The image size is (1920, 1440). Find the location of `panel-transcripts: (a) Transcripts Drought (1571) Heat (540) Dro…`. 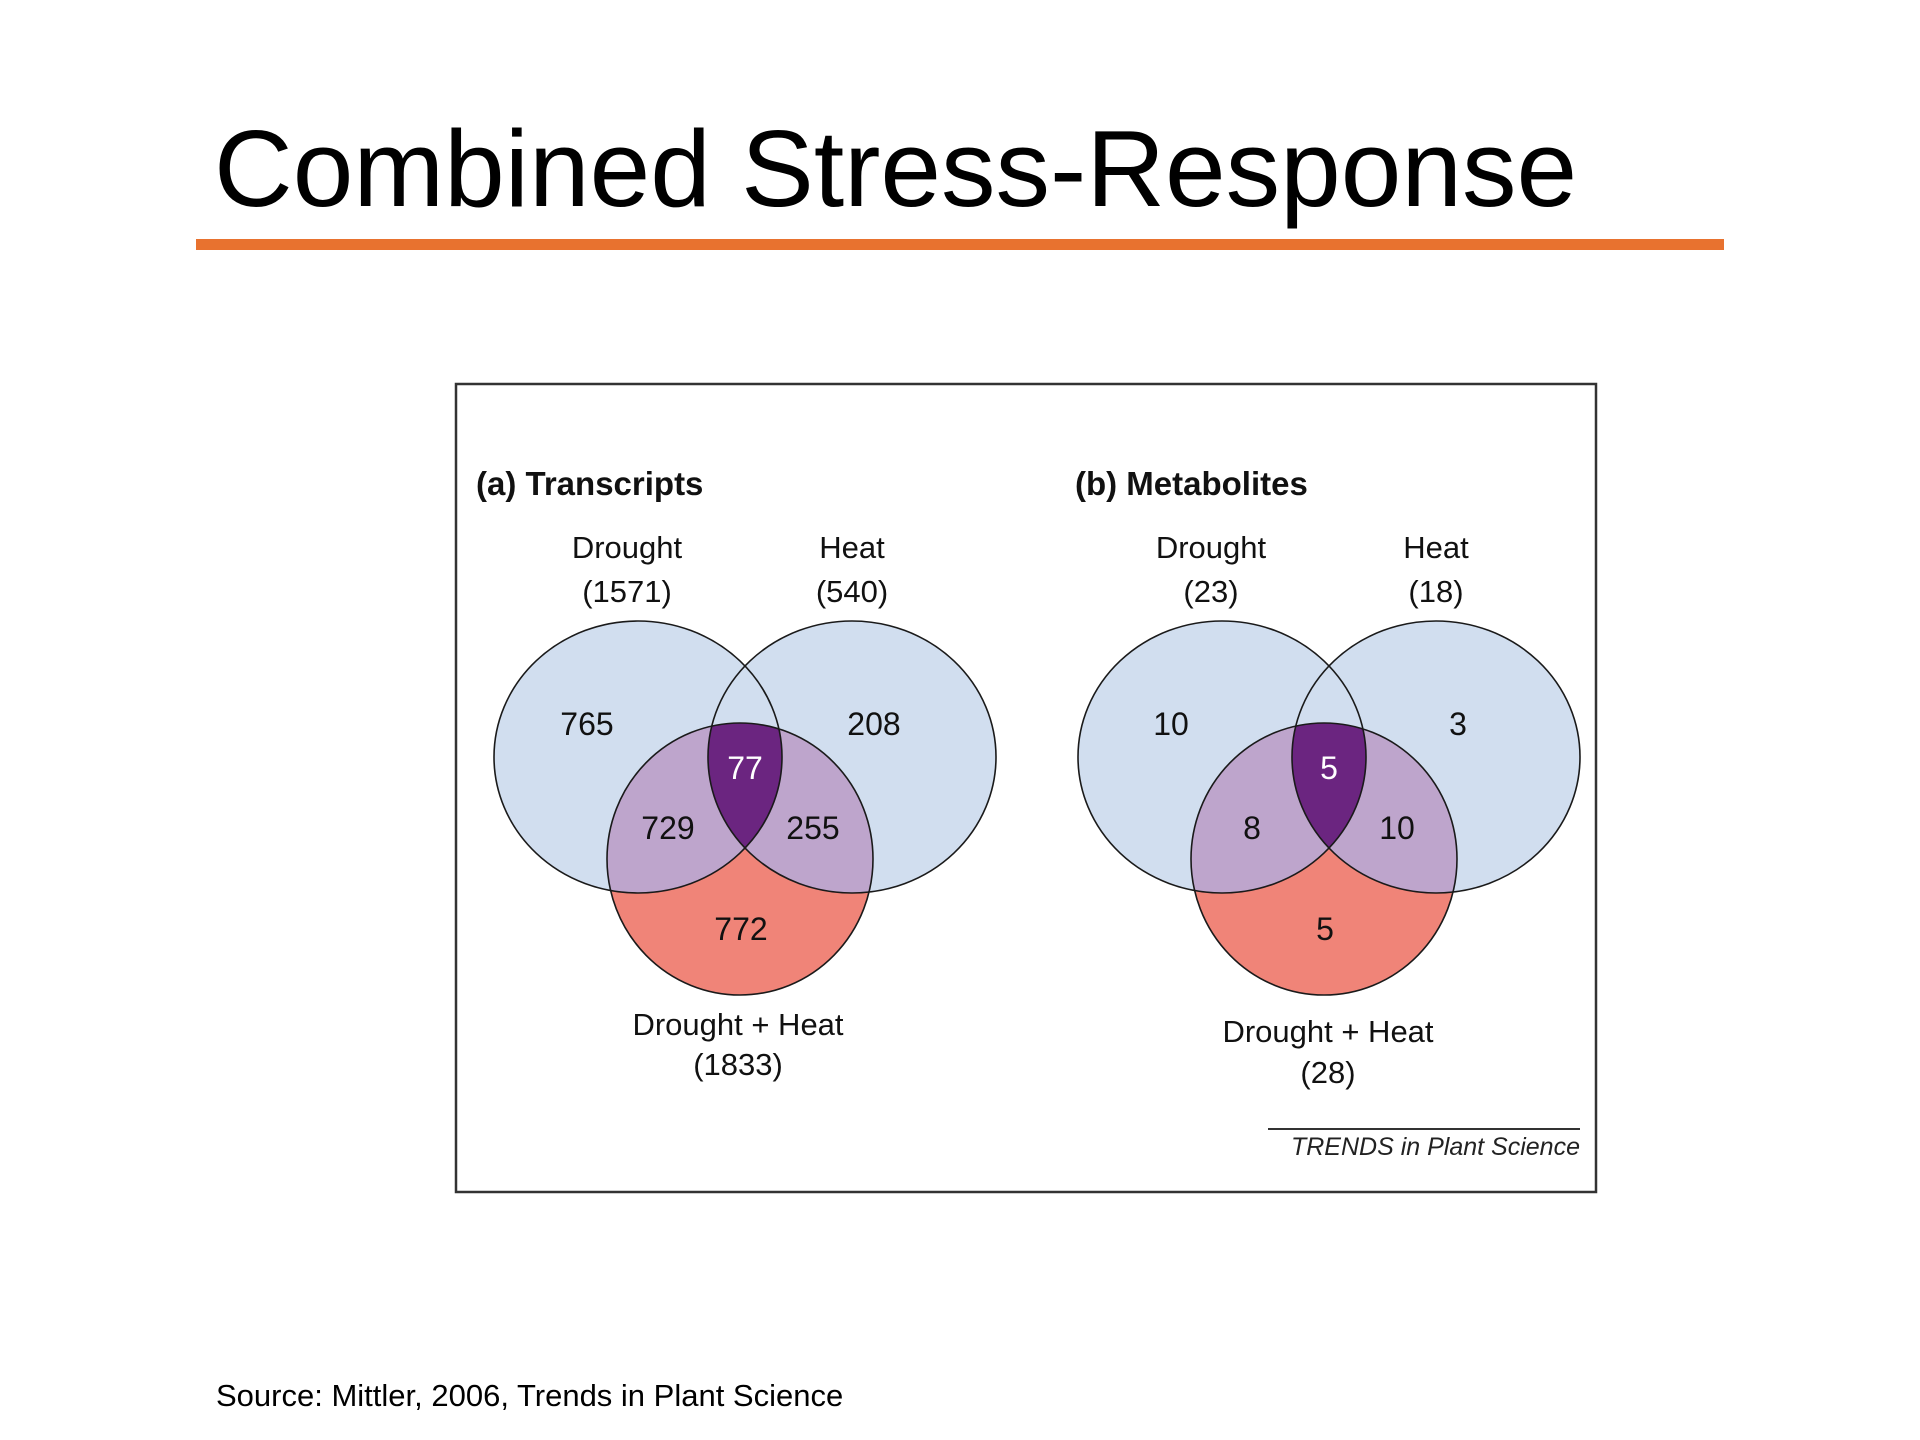

panel-transcripts: (a) Transcripts Drought (1571) Heat (540) Dro… is located at coordinates (736, 773).